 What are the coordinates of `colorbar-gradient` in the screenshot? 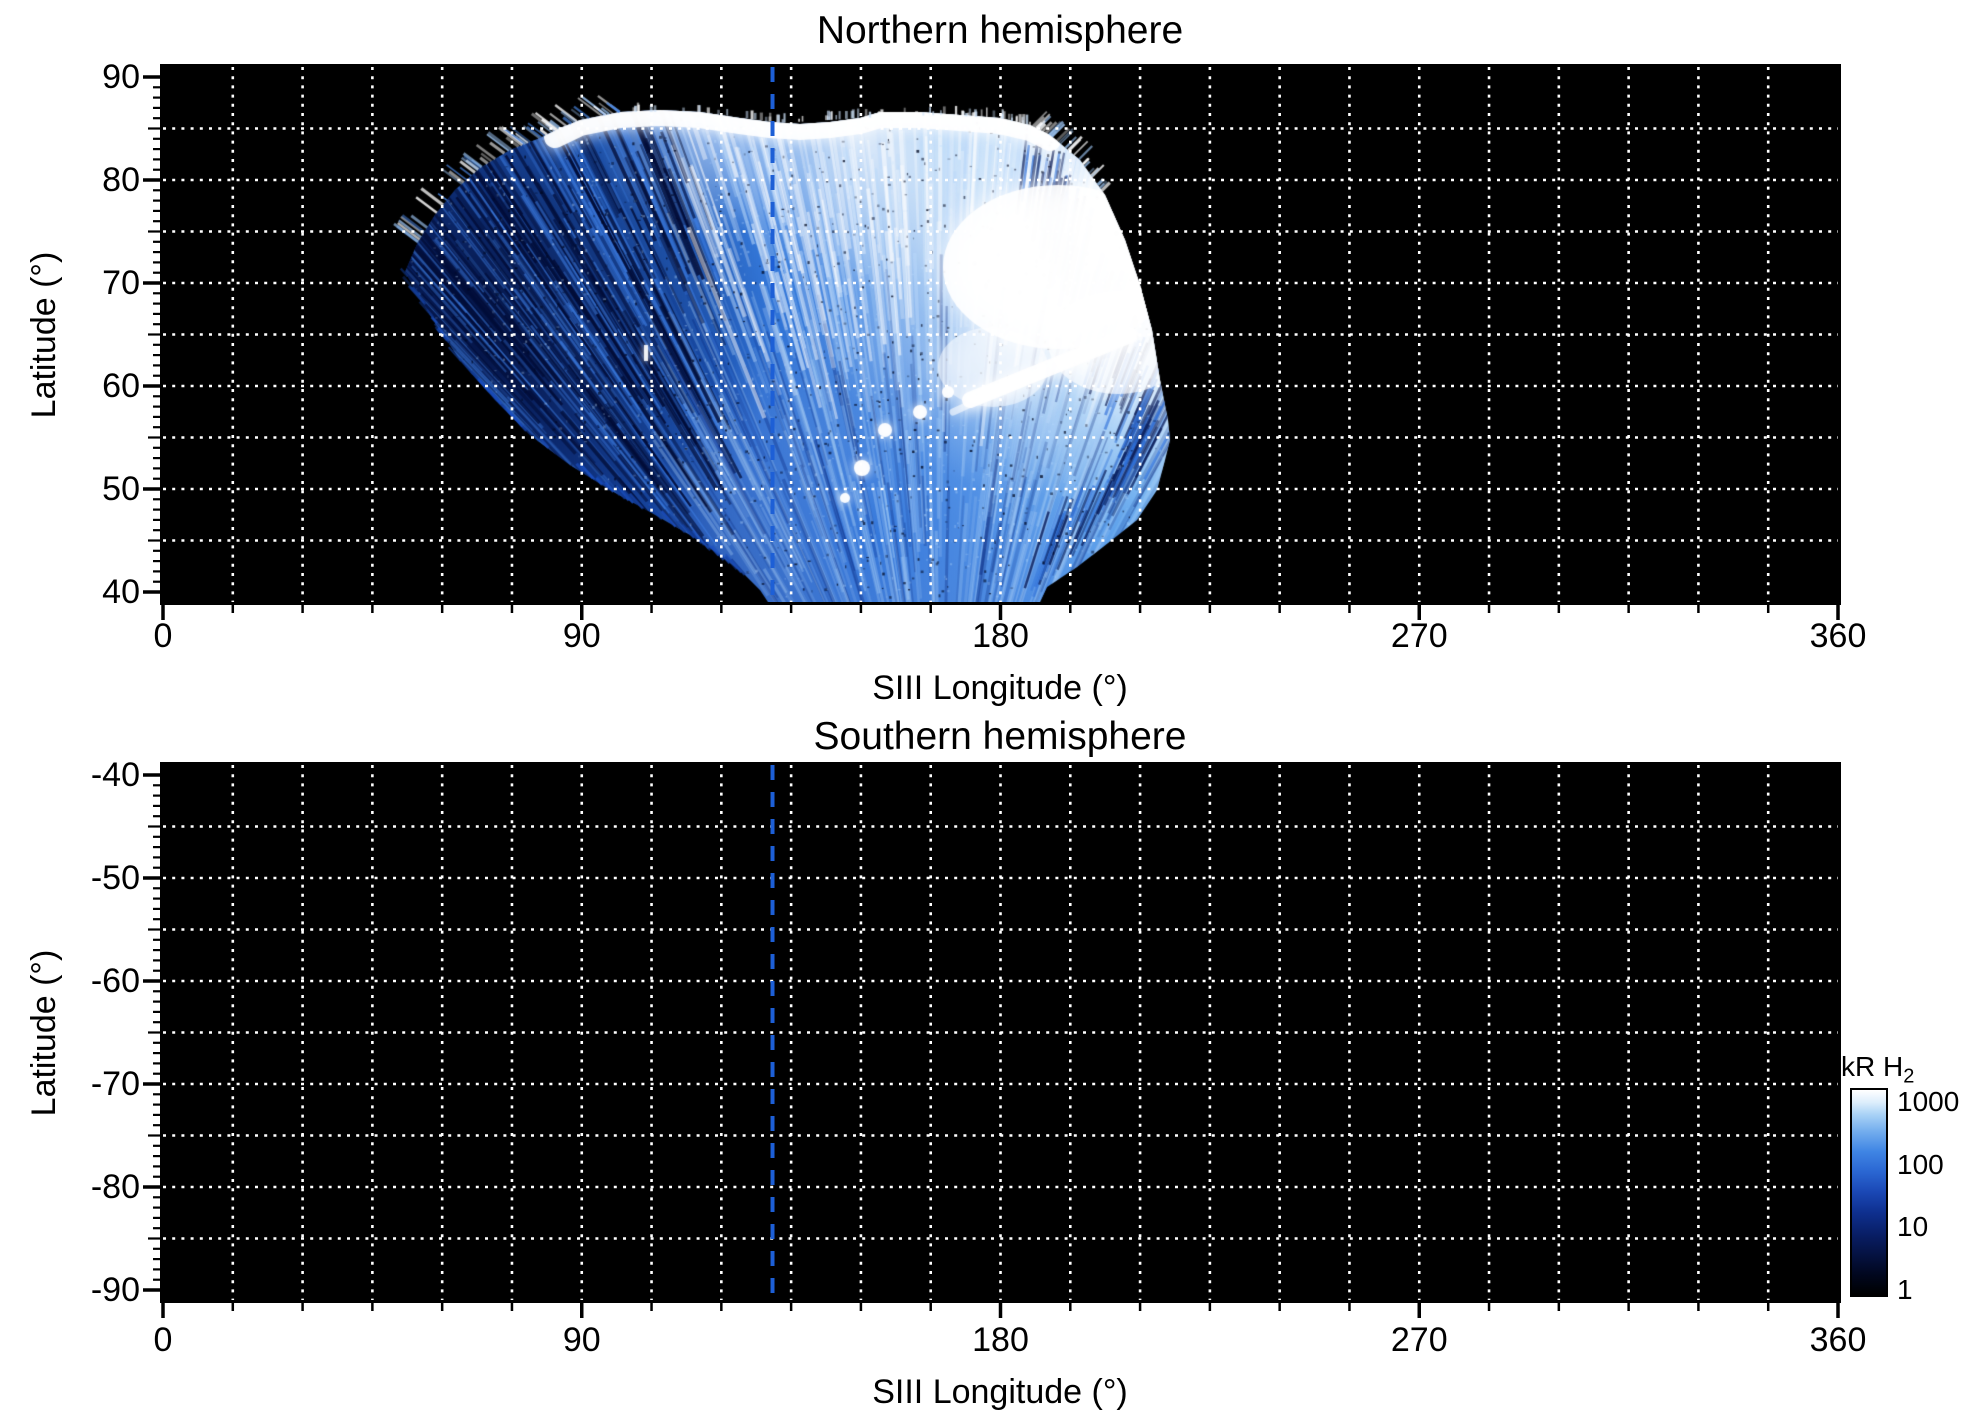 It's located at (1869, 1192).